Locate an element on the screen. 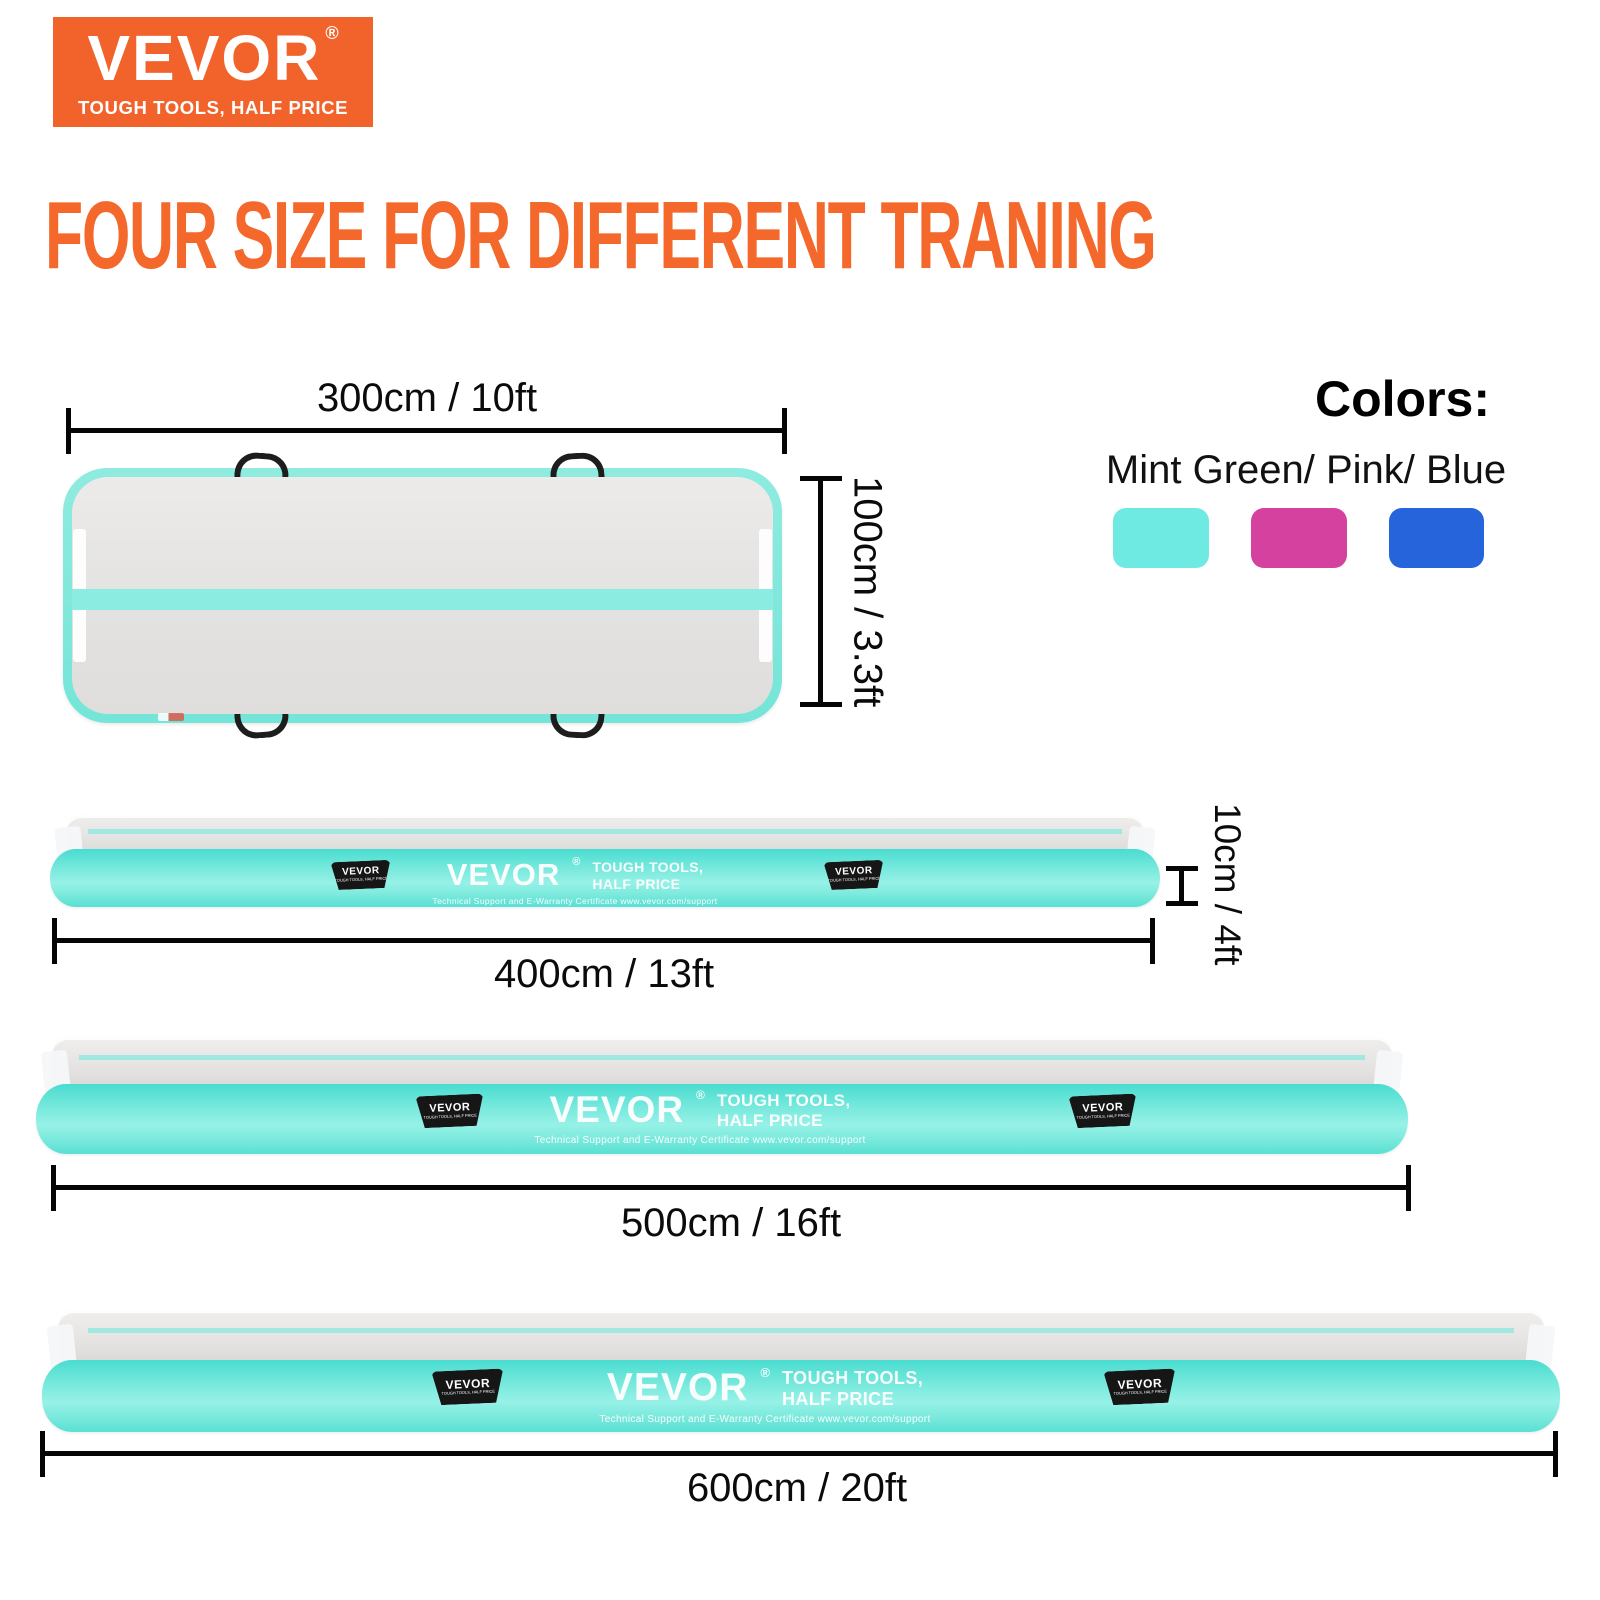 This screenshot has height=1600, width=1600. mat-surface is located at coordinates (422, 595).